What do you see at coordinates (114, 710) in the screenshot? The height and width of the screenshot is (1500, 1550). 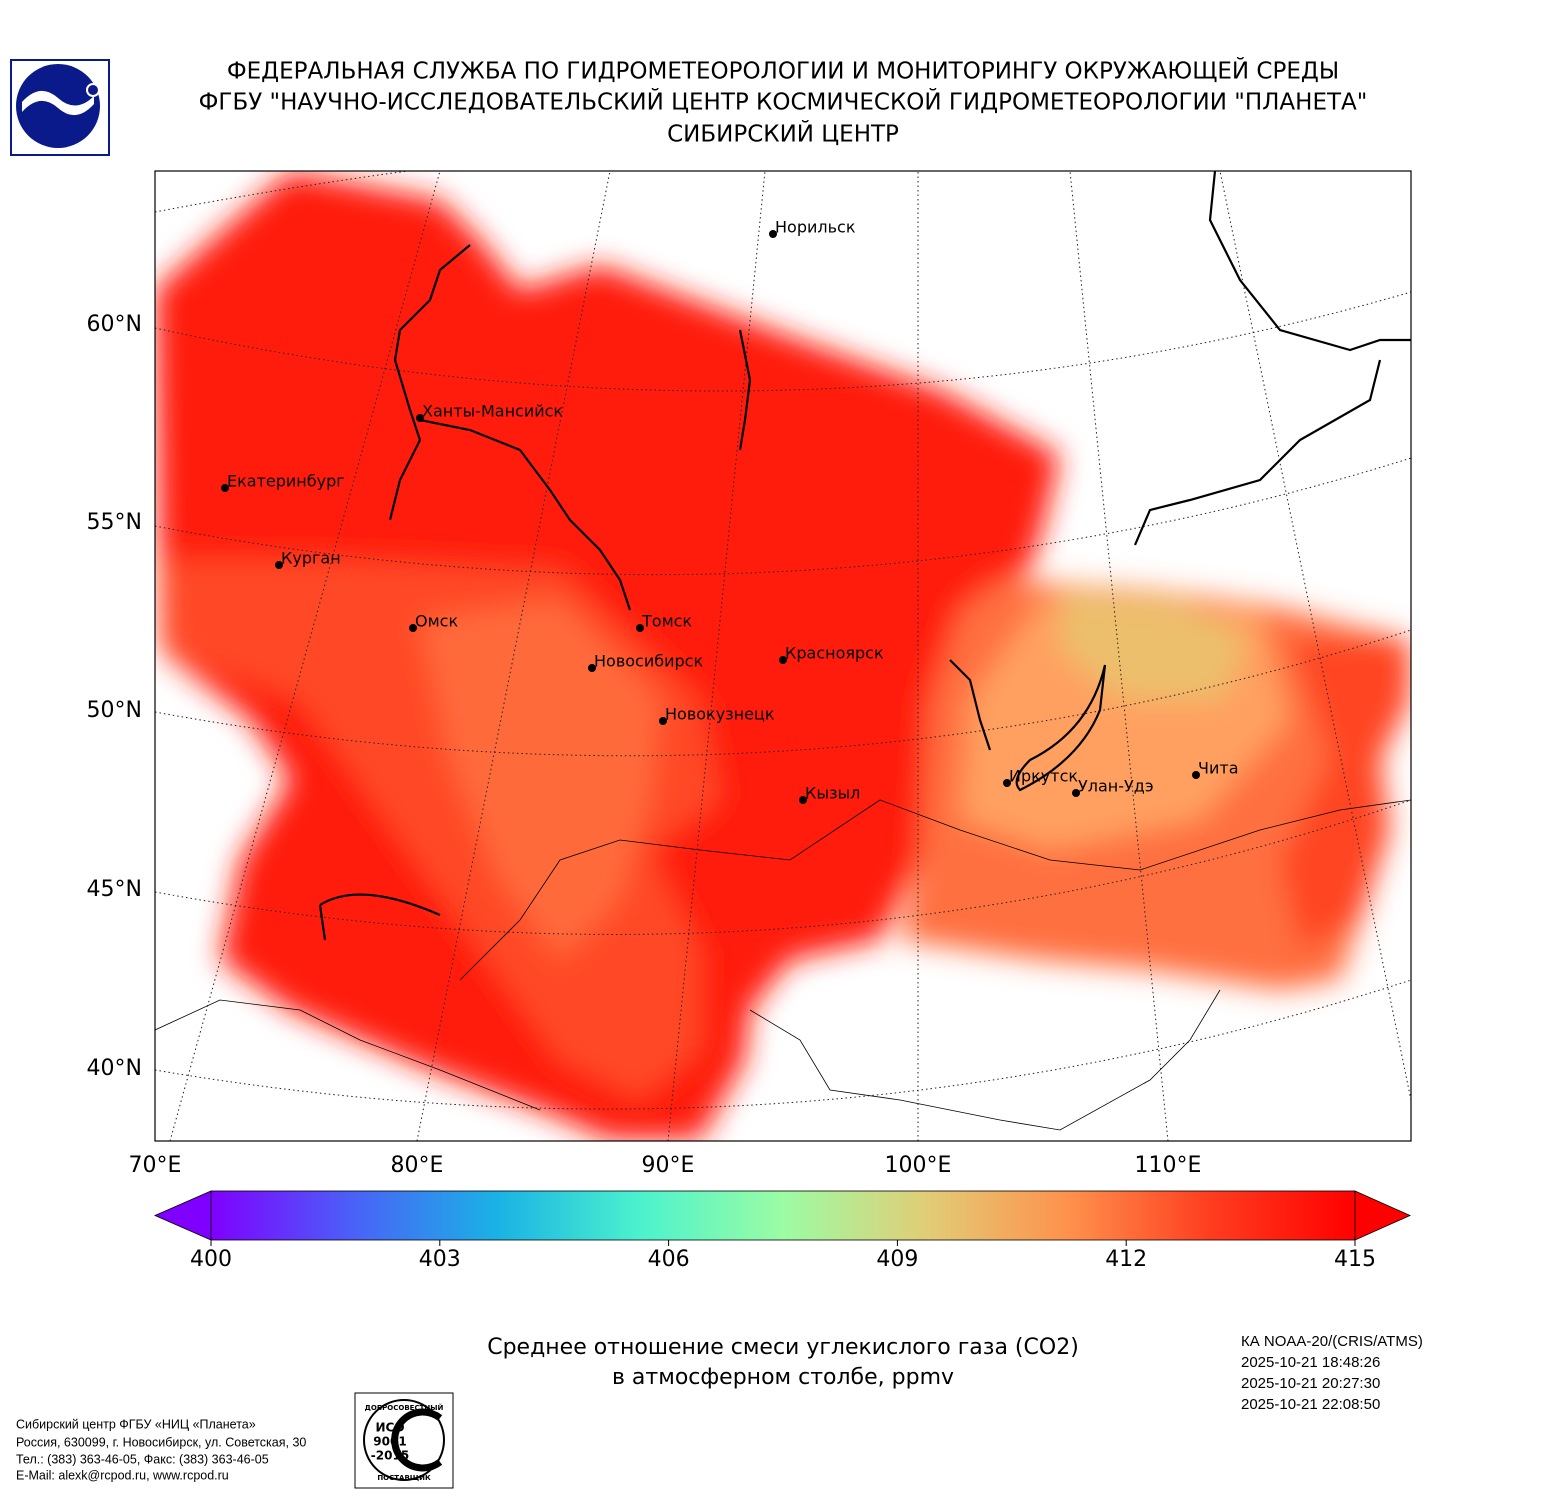 I see `lat-label: 50°N` at bounding box center [114, 710].